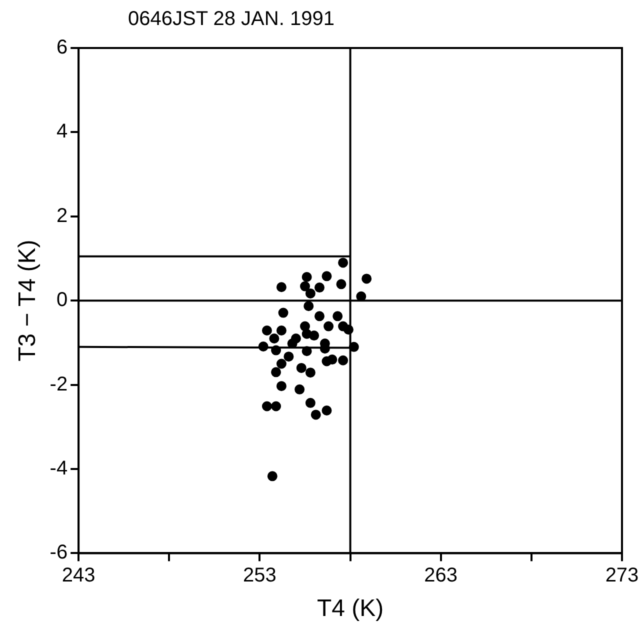 The height and width of the screenshot is (638, 644). I want to click on x-axis-title: T4 (K), so click(350, 608).